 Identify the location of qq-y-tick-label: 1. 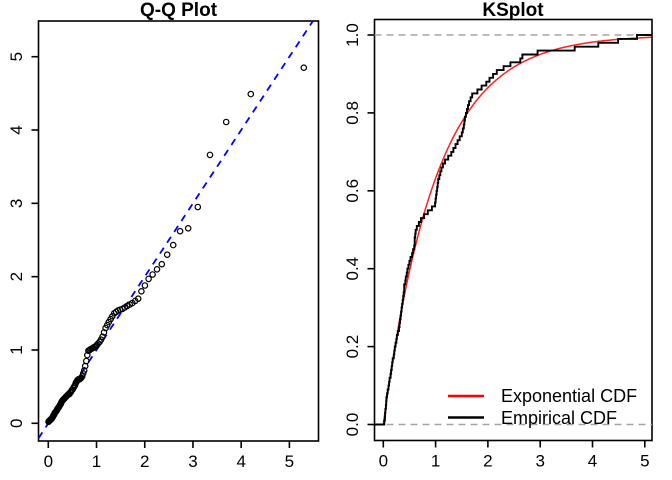
(16, 349).